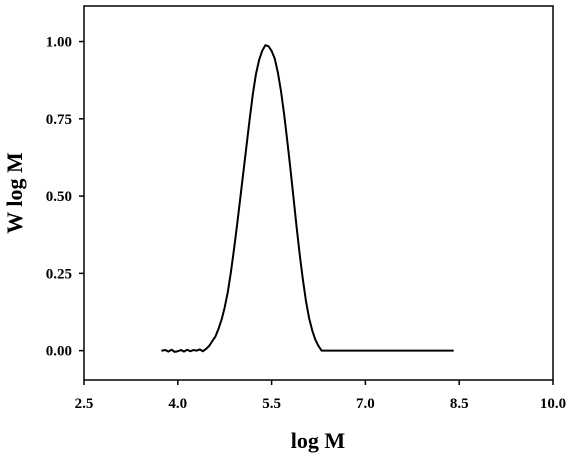 This screenshot has width=573, height=467. What do you see at coordinates (59, 197) in the screenshot?
I see `y-tick-label: 0.50` at bounding box center [59, 197].